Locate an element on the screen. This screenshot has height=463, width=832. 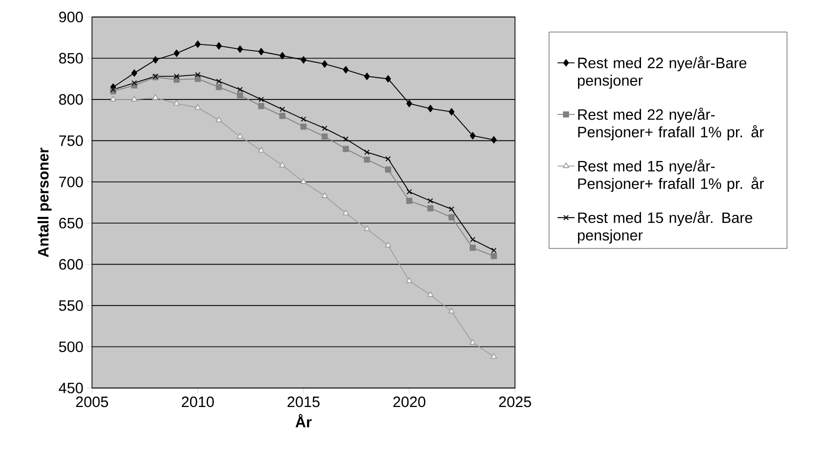
x-tick-label: 2025 is located at coordinates (515, 402).